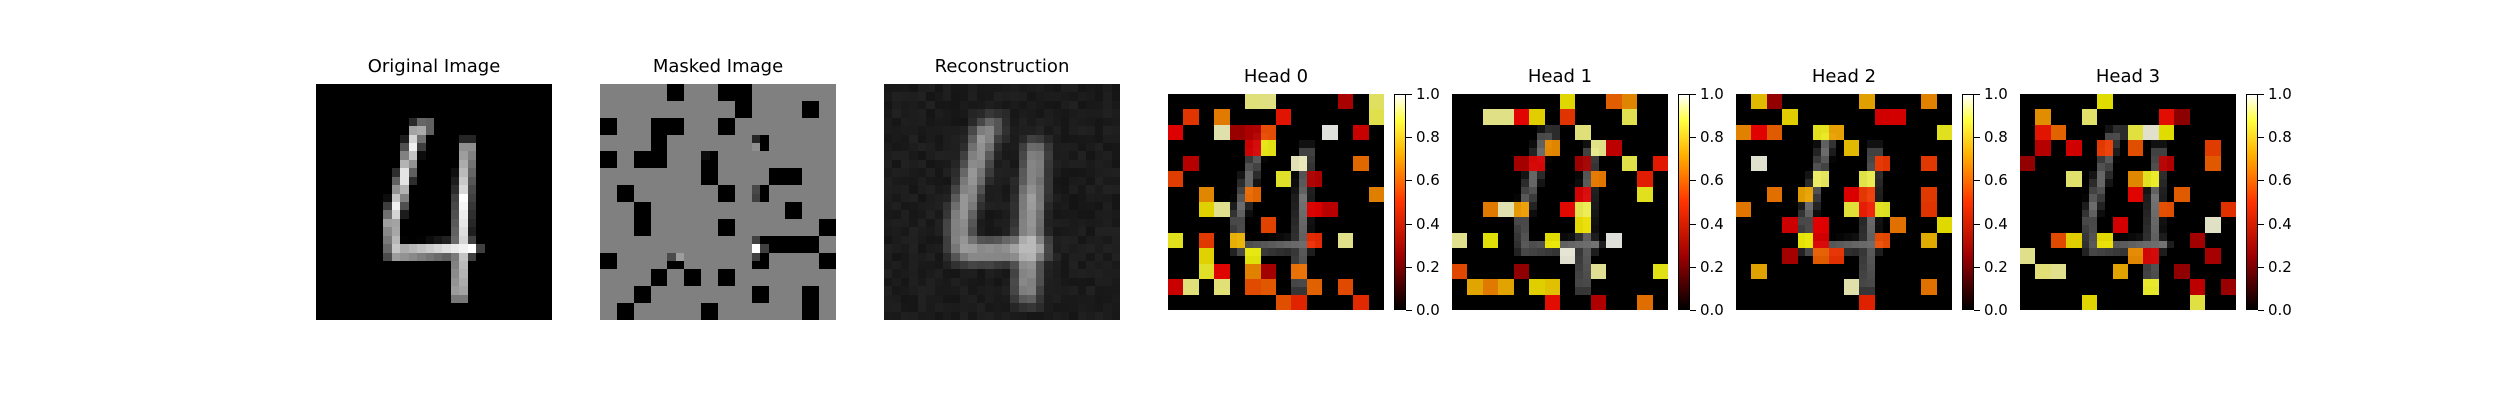 Image resolution: width=2500 pixels, height=400 pixels. I want to click on colorbar-head-0: 0.0 0.2 0.4 0.6 0.8 1.0, so click(1417, 202).